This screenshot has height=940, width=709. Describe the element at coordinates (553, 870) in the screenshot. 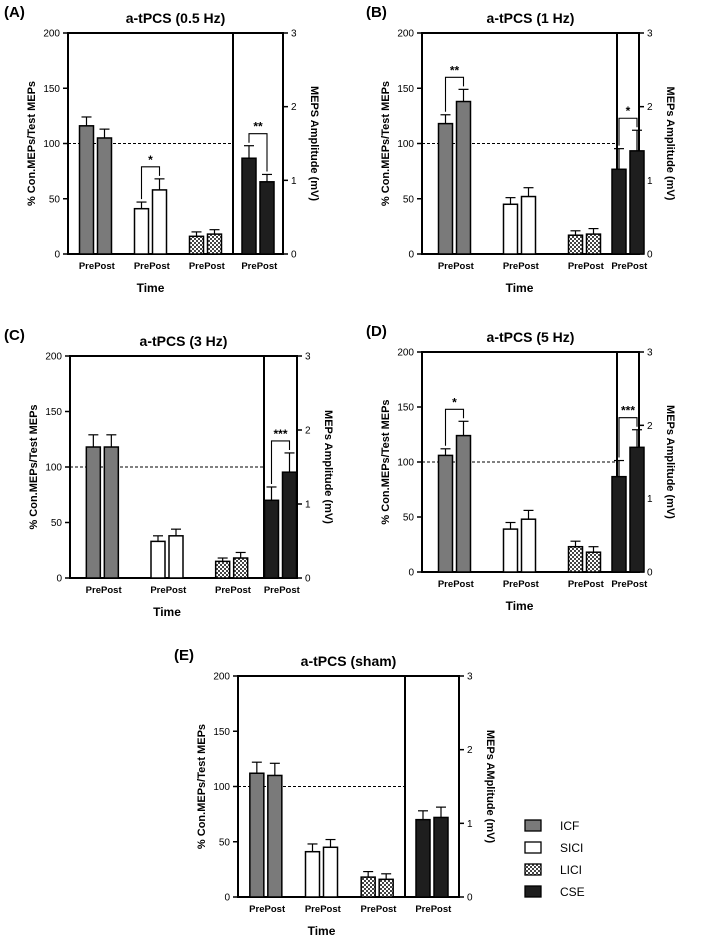

I see `legend-item-lici: LICI` at that location.